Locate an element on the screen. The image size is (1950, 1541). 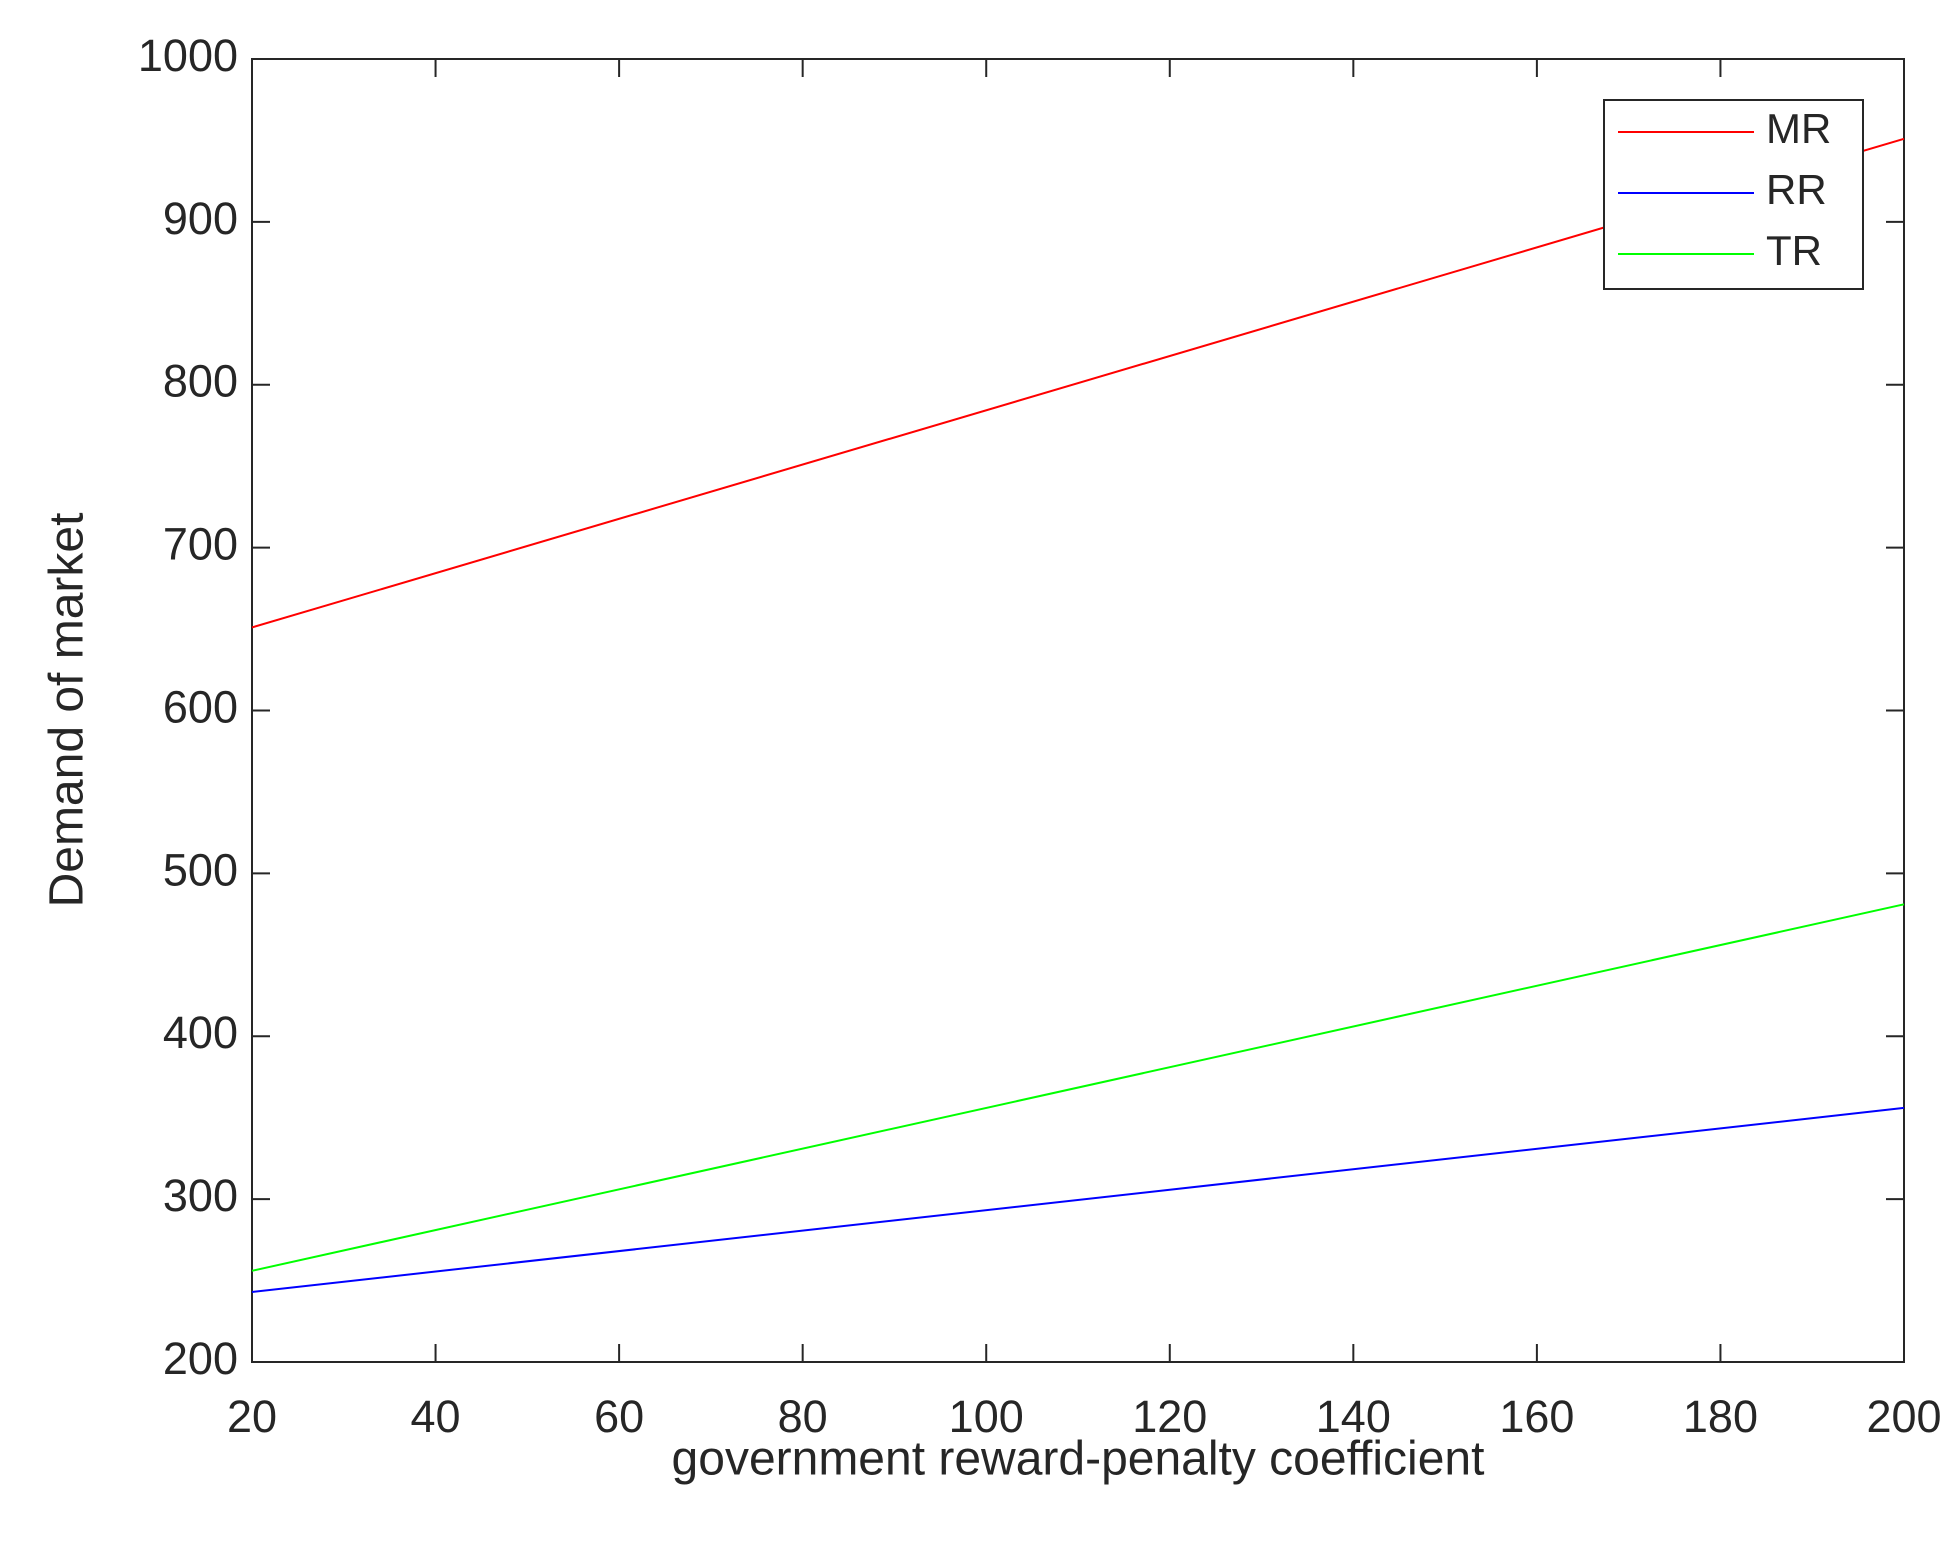
y-tick-label: 700 is located at coordinates (200, 544).